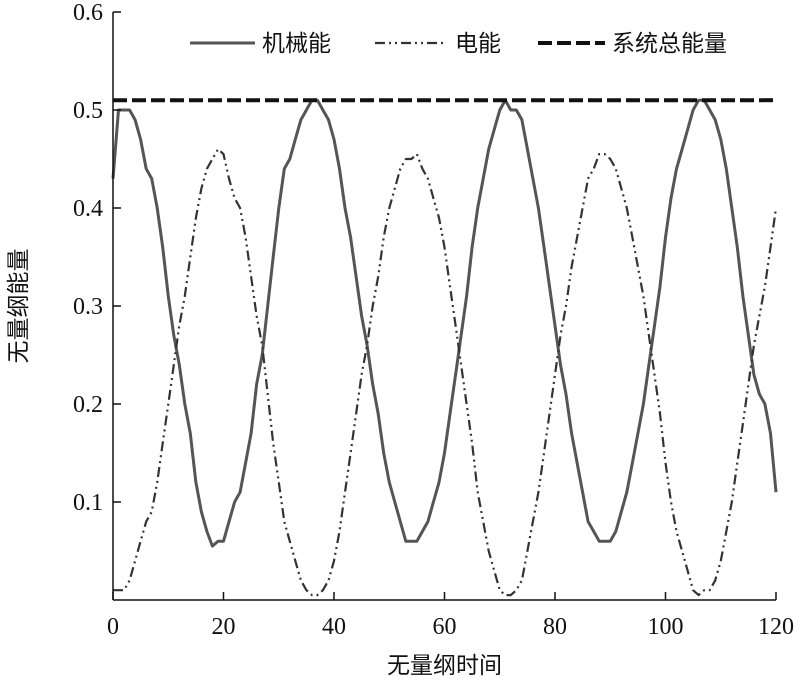 The width and height of the screenshot is (800, 685). I want to click on x-tick-label: 120, so click(776, 627).